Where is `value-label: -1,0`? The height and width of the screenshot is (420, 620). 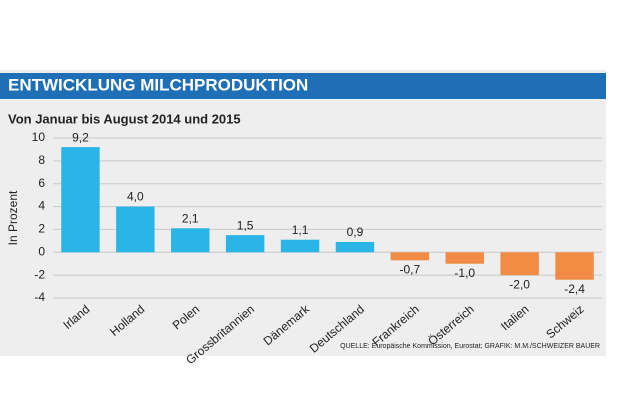 value-label: -1,0 is located at coordinates (464, 273).